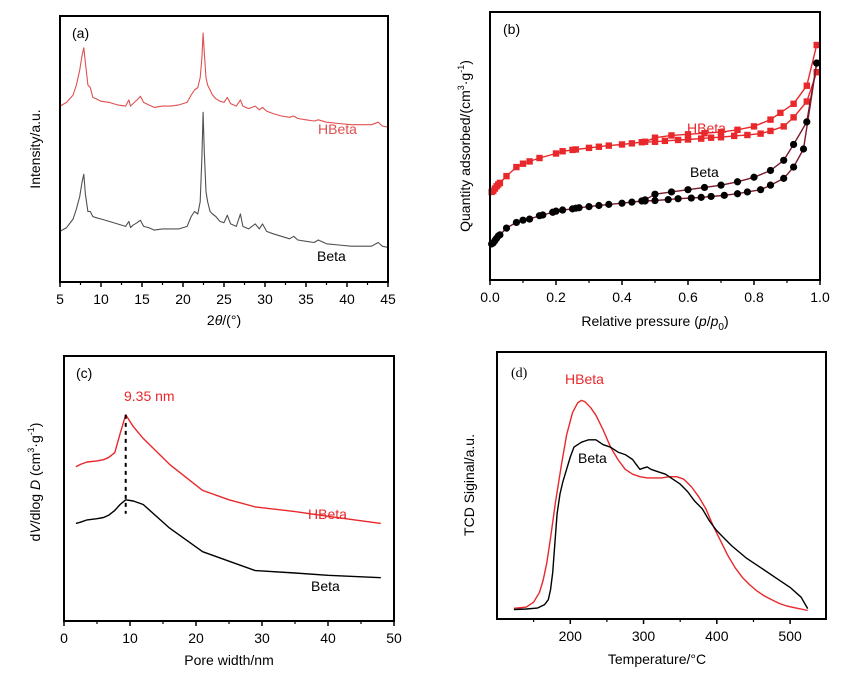  Describe the element at coordinates (149, 396) in the screenshot. I see `panel-c-peak-label: 9.35 nm` at that location.